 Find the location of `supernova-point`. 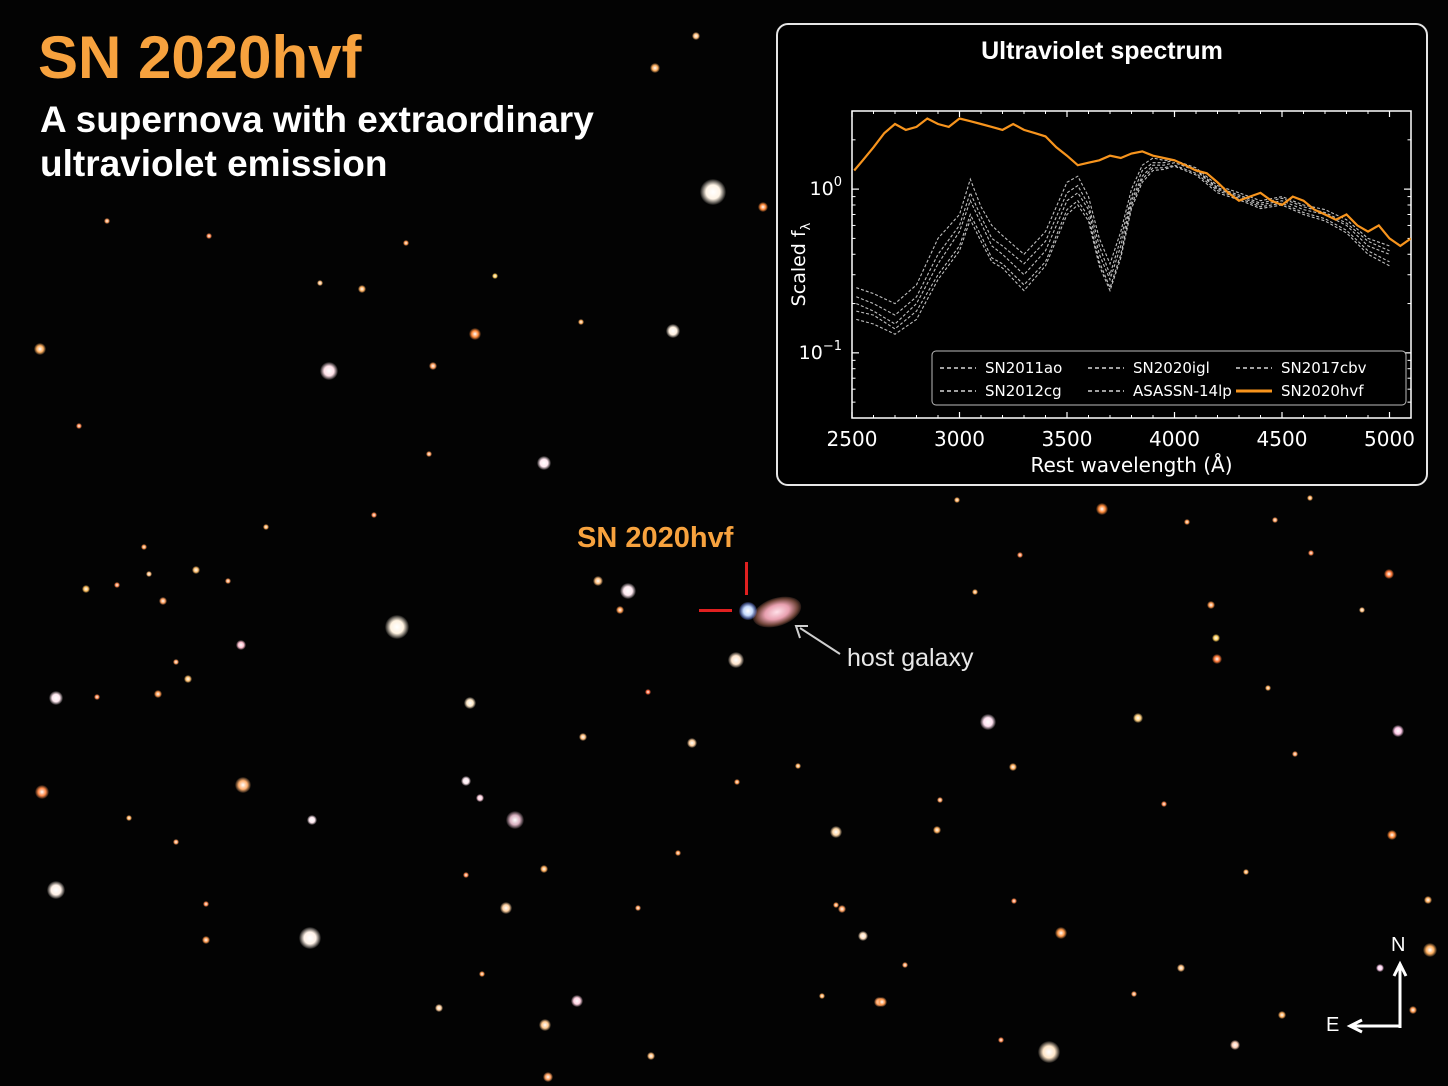

supernova-point is located at coordinates (748, 611).